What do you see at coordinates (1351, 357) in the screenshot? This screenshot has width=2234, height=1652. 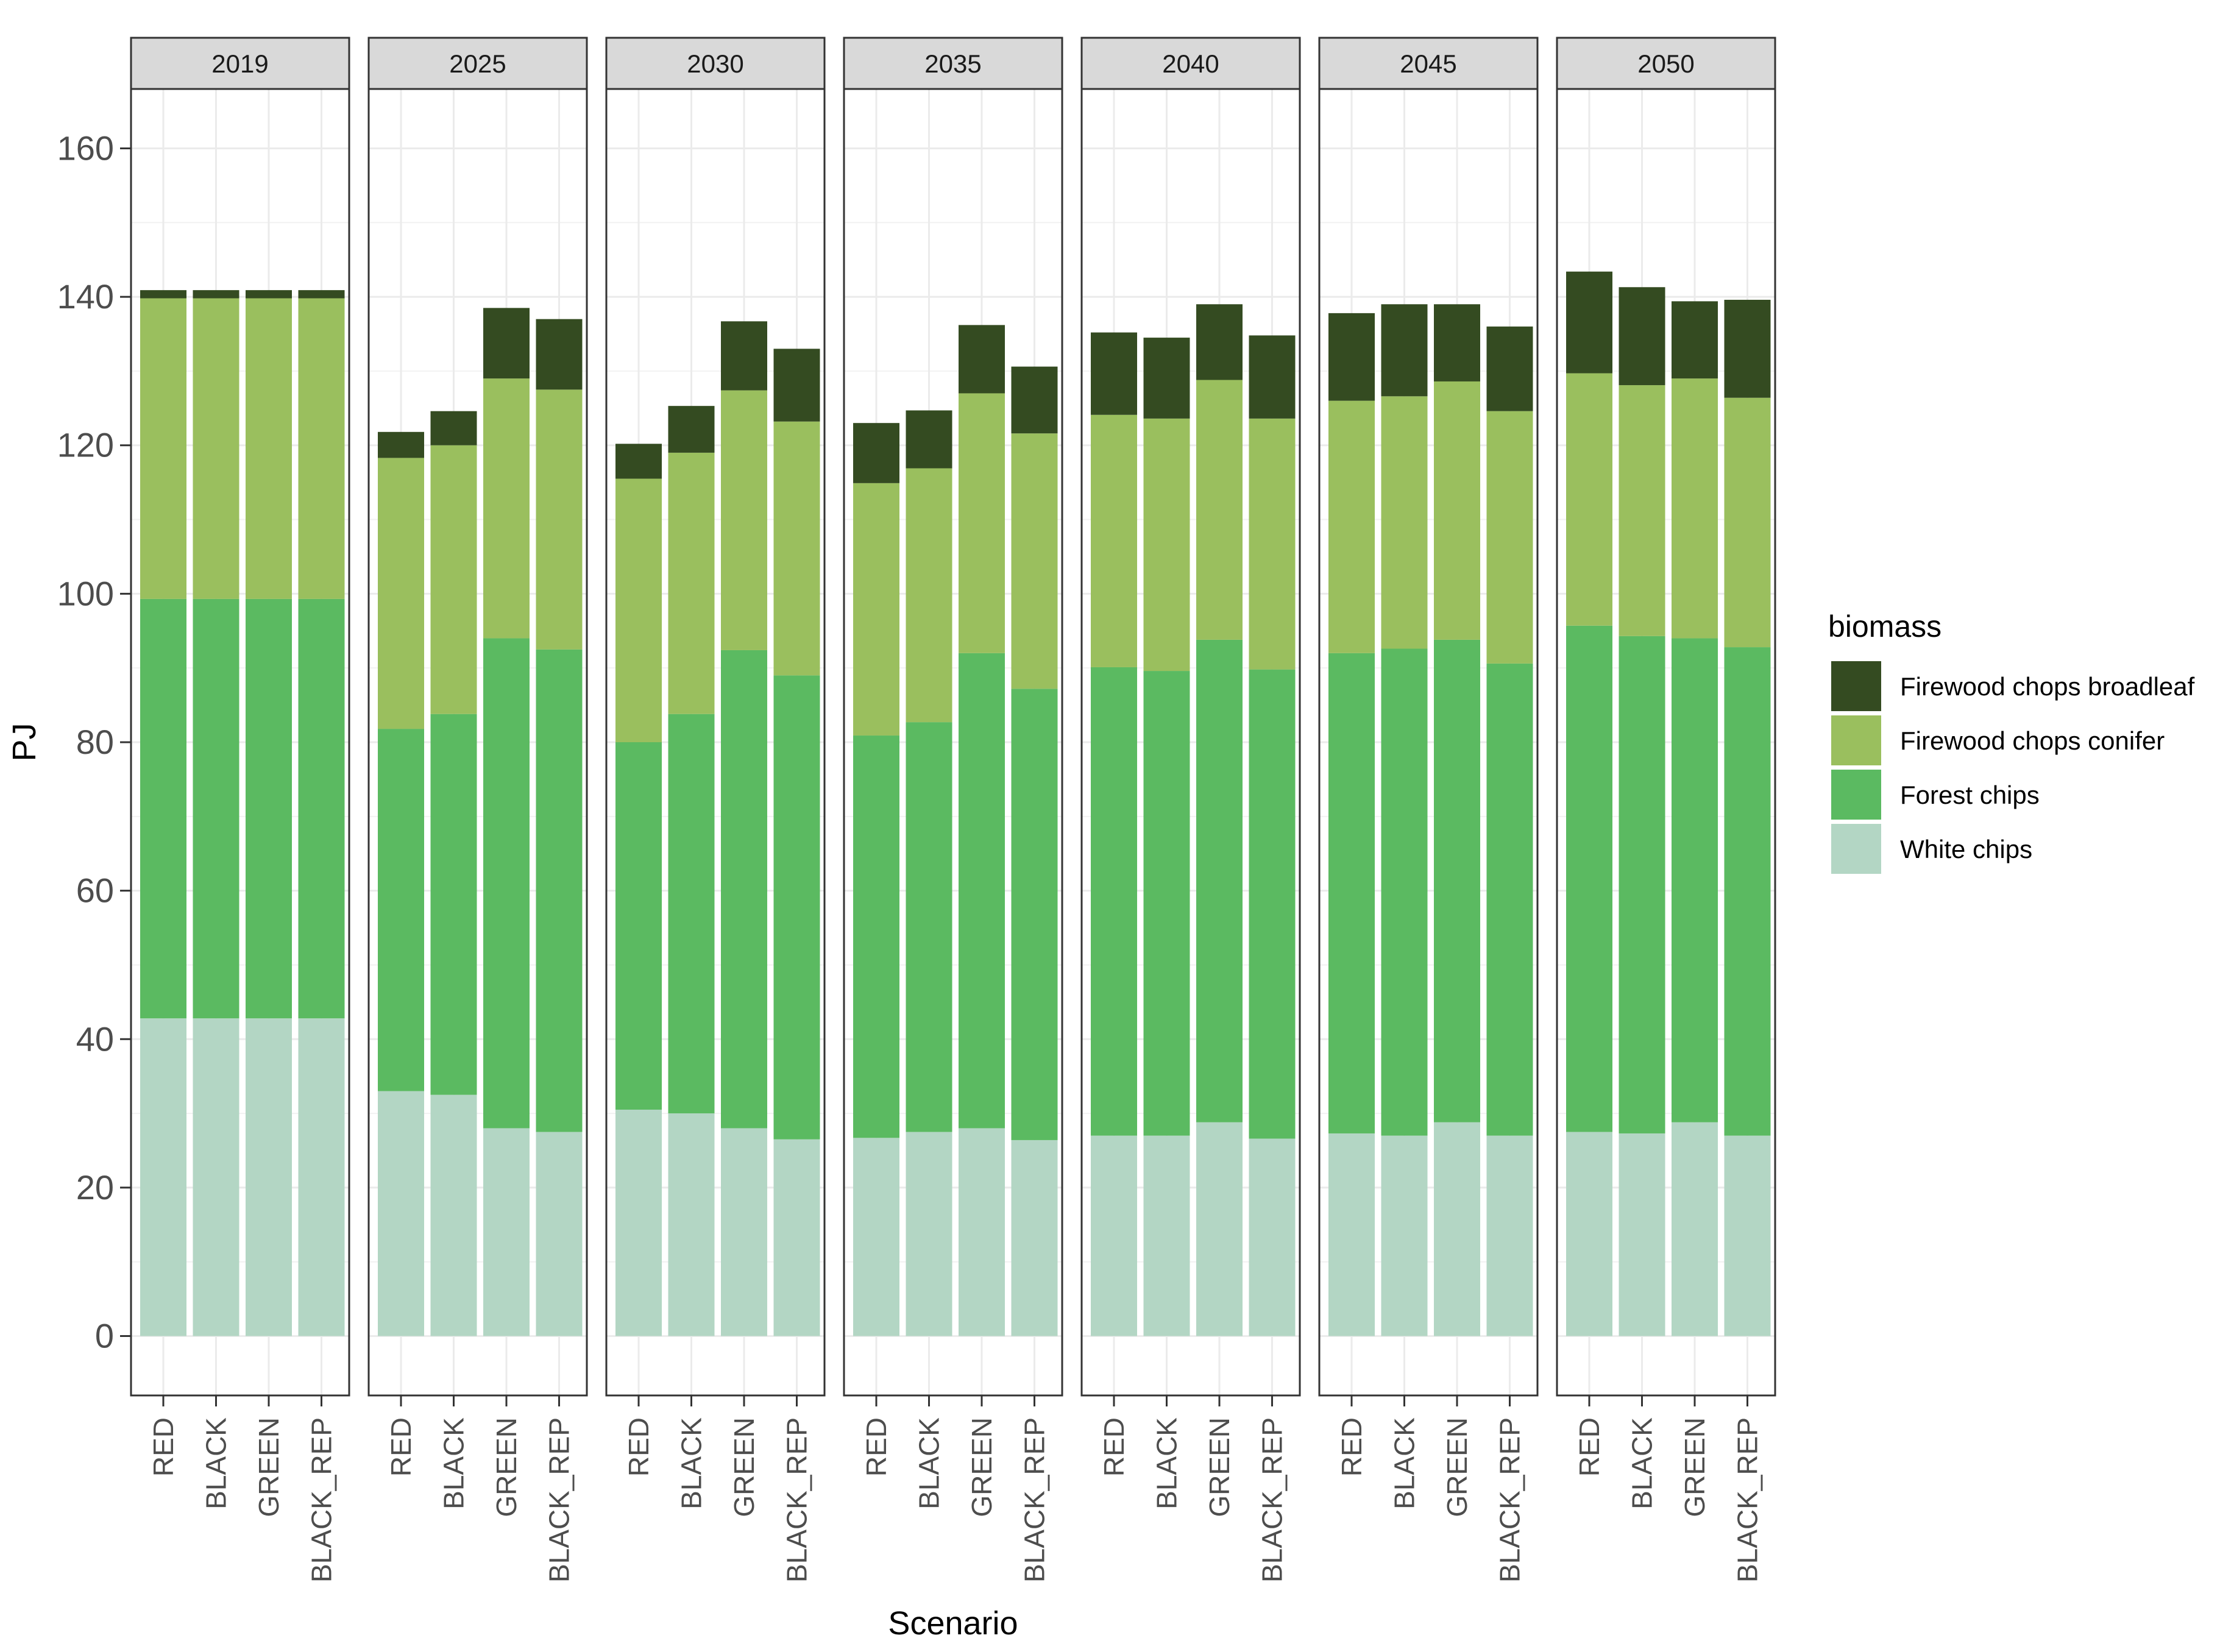 I see `bar-segment-firewood-chops-broadleaf-2045-red` at bounding box center [1351, 357].